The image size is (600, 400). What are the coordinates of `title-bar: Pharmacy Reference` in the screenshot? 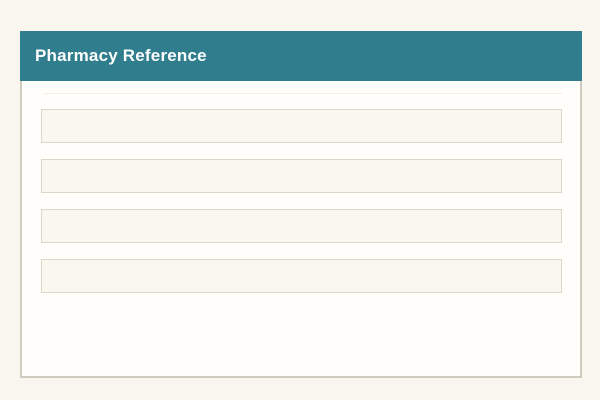 It's located at (301, 56).